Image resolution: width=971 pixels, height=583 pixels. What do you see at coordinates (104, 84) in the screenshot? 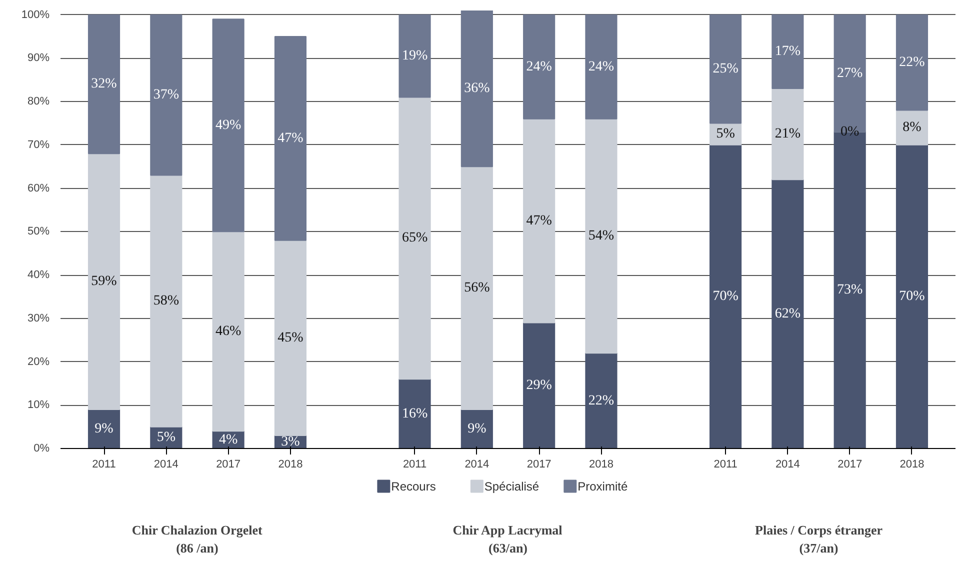
I see `data-label: 32%` at bounding box center [104, 84].